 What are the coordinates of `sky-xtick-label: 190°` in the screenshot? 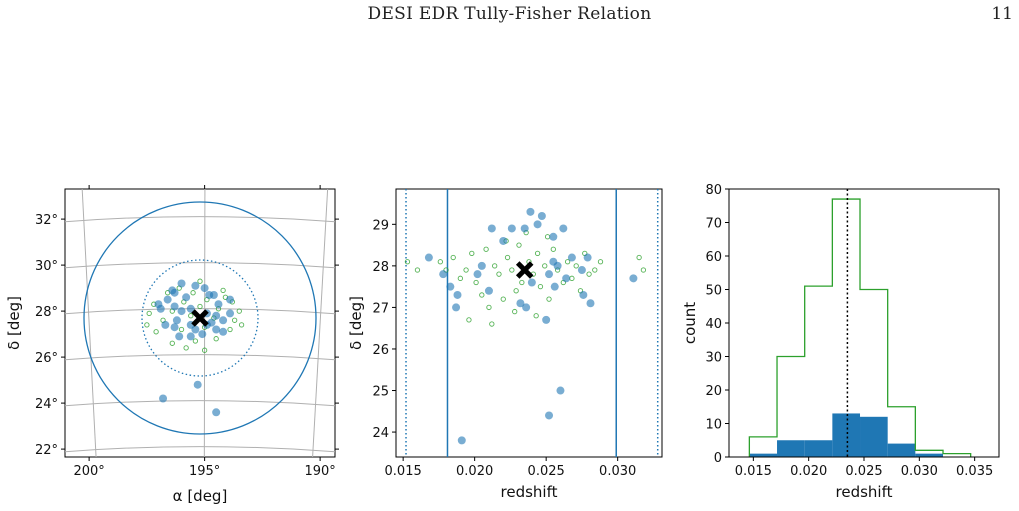 It's located at (319, 471).